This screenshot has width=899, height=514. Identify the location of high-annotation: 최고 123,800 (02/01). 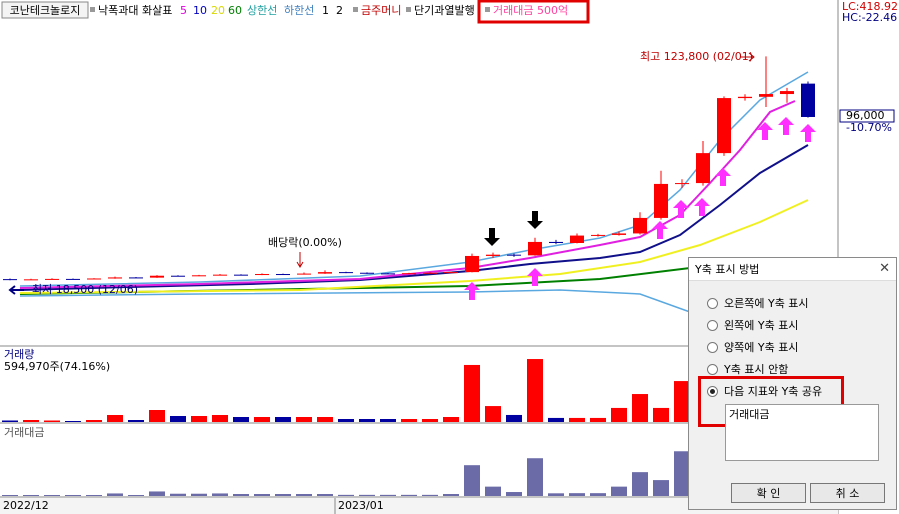
(696, 56).